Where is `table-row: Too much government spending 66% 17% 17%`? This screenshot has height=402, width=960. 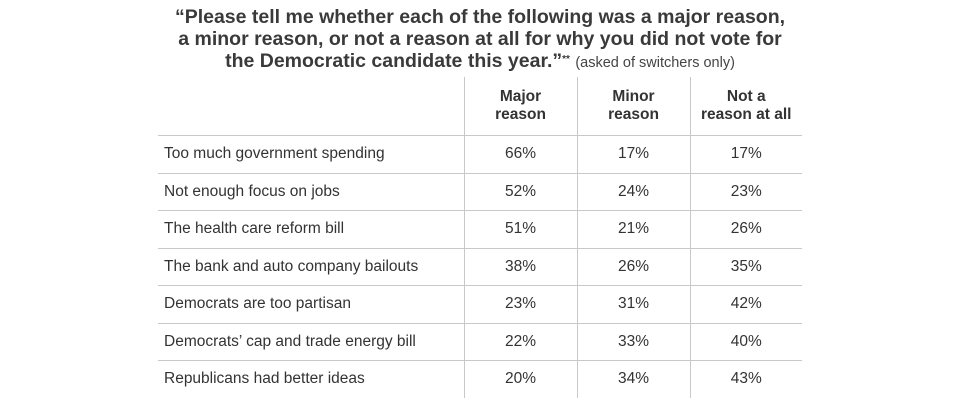 table-row: Too much government spending 66% 17% 17% is located at coordinates (480, 154).